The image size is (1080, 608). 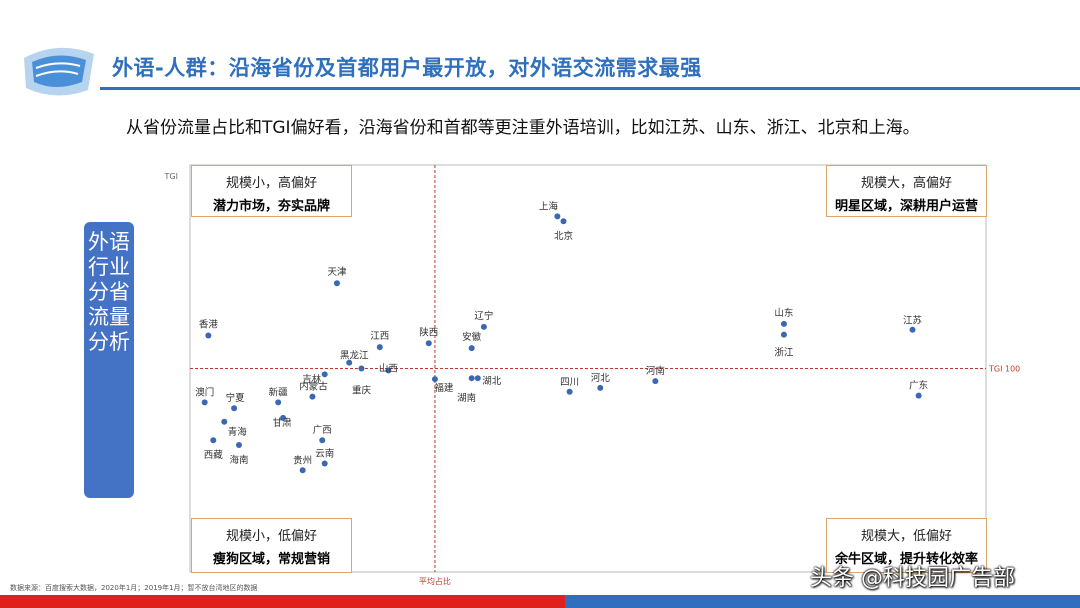 I want to click on footer-bar-red, so click(x=282, y=601).